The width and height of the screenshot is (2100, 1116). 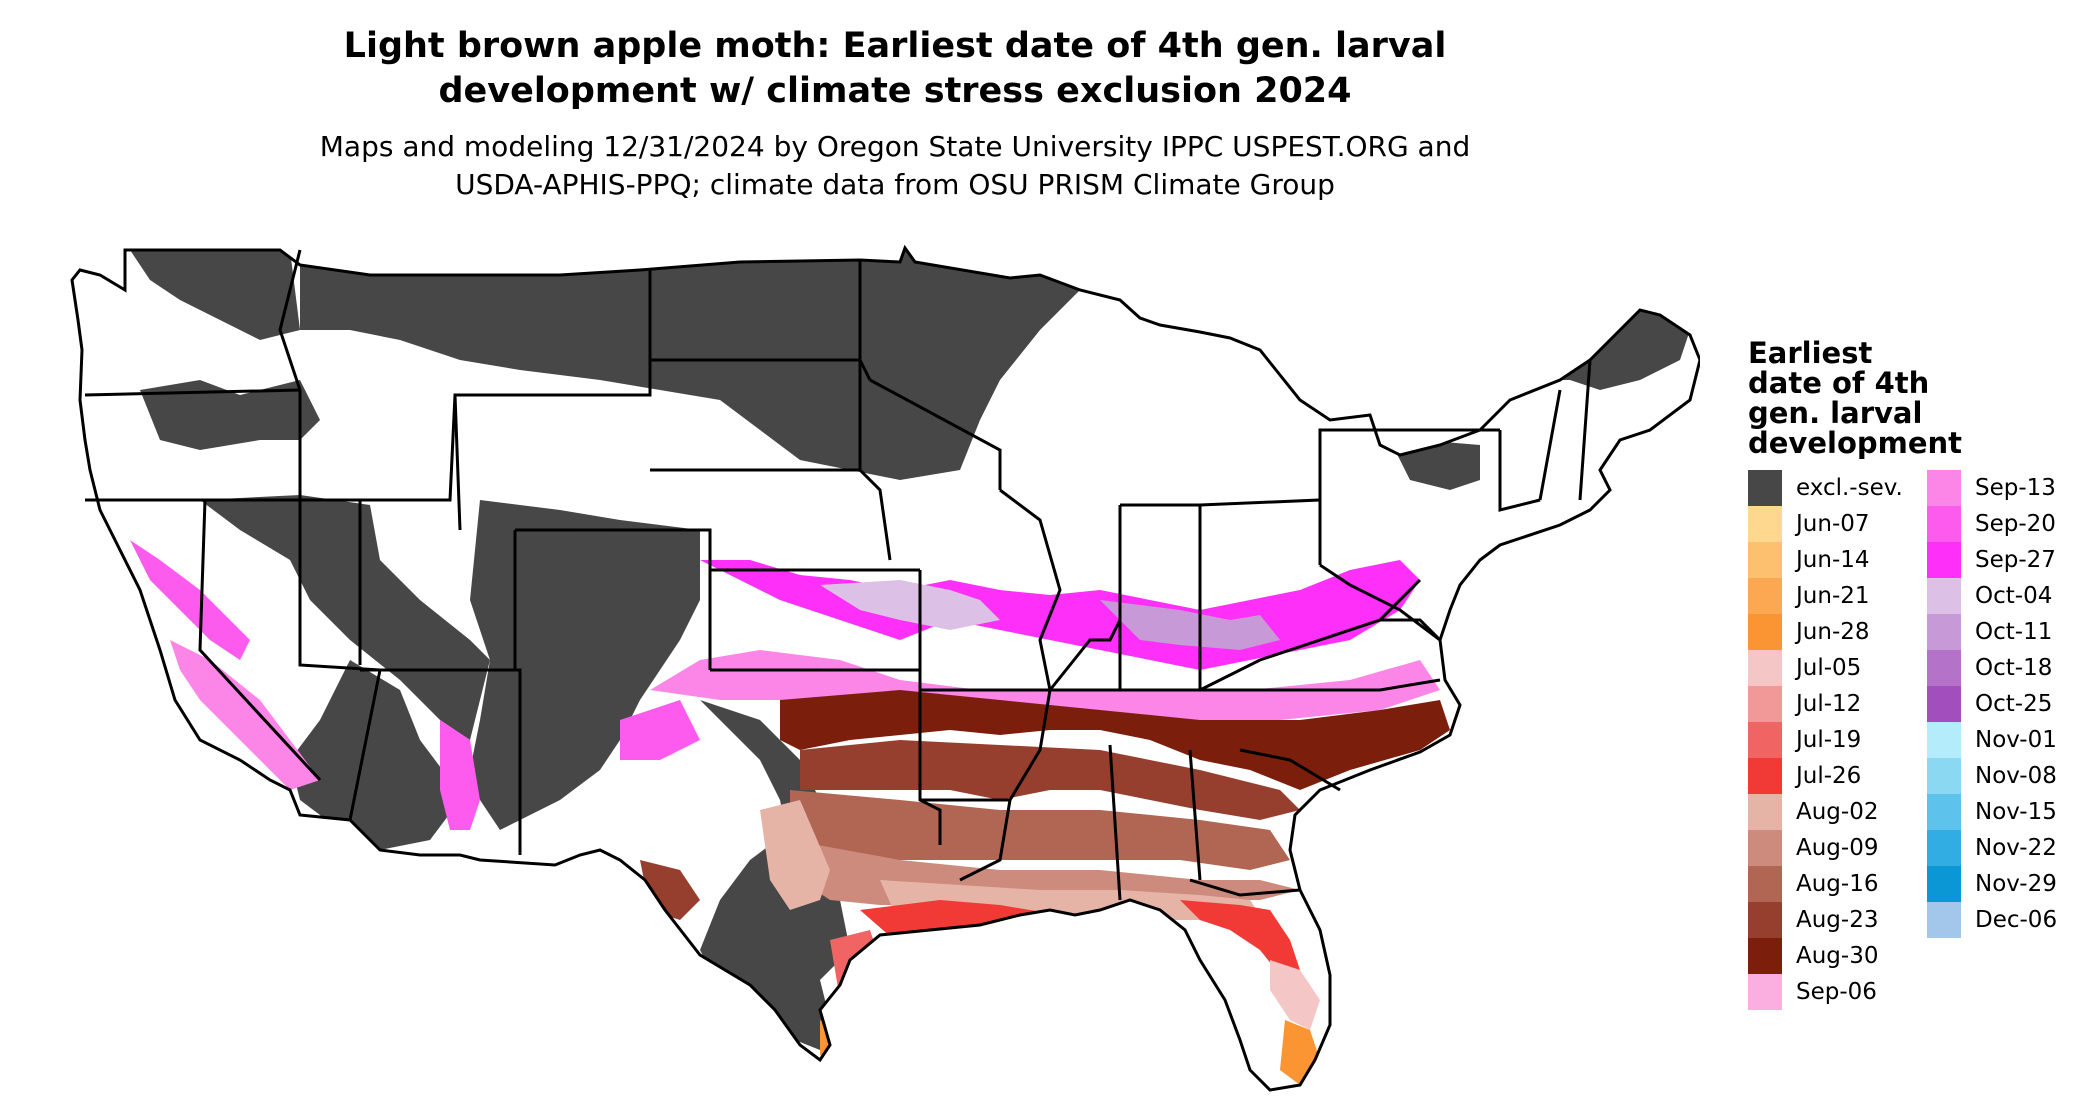 I want to click on legend-label: Jul-12, so click(x=1828, y=704).